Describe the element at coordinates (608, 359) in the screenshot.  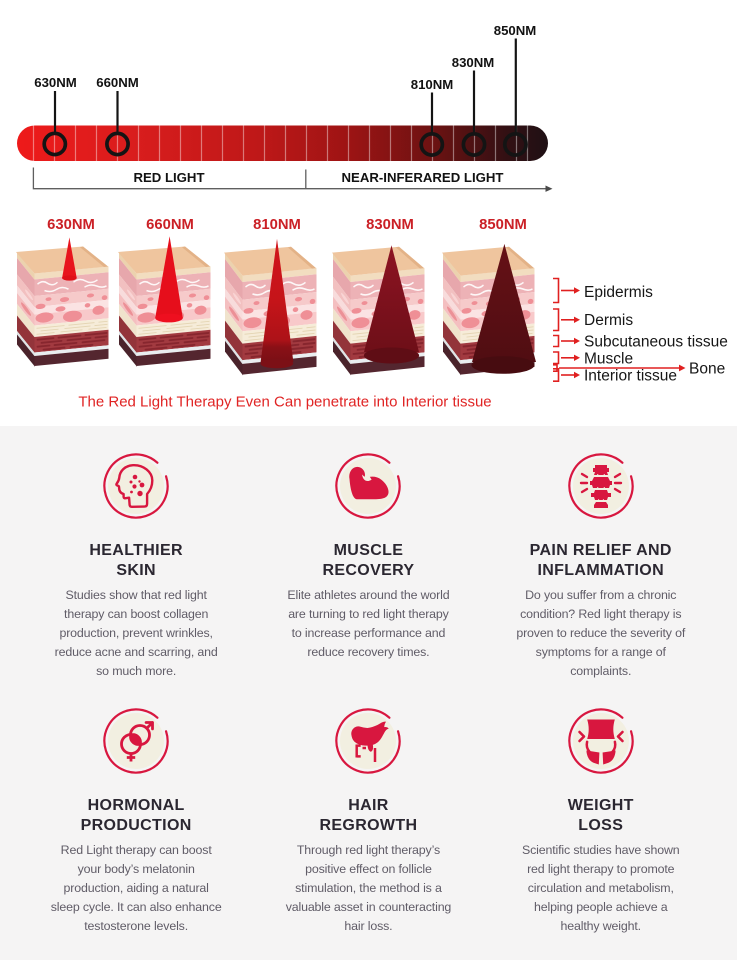
I see `svg-text: Muscle` at that location.